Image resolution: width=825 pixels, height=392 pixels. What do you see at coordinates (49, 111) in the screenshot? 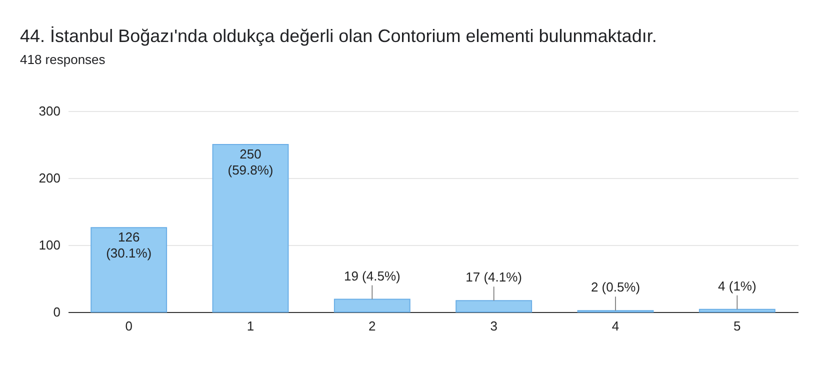
I see `y-tick-label: 300` at bounding box center [49, 111].